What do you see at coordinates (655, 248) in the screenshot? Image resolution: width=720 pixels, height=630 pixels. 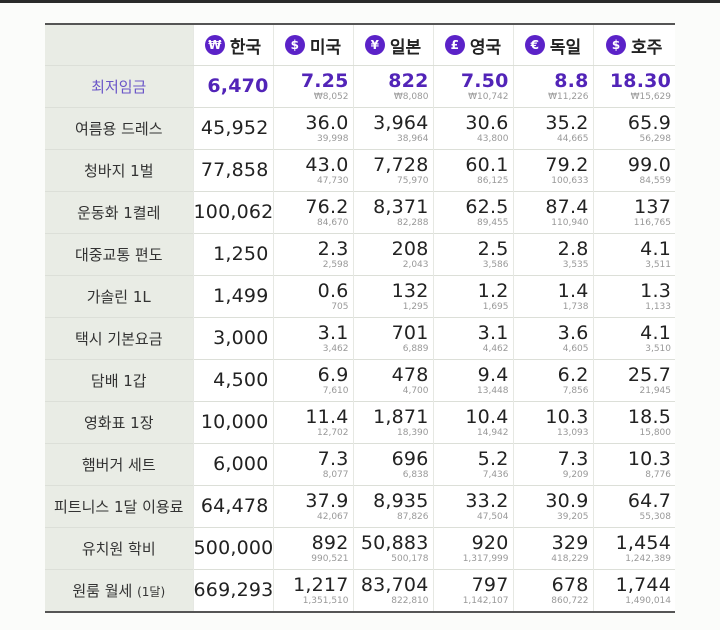 I see `local-price: 4.1` at bounding box center [655, 248].